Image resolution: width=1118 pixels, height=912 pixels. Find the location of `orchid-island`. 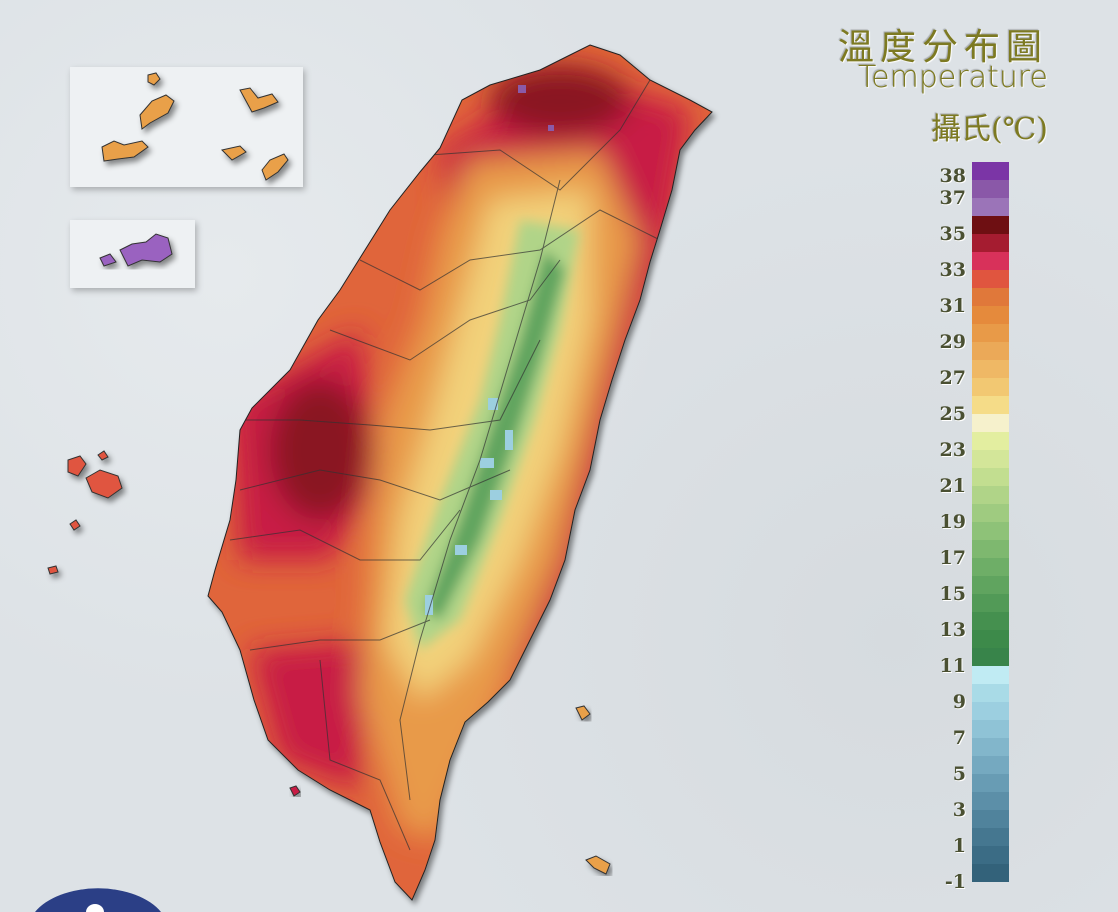

orchid-island is located at coordinates (598, 865).